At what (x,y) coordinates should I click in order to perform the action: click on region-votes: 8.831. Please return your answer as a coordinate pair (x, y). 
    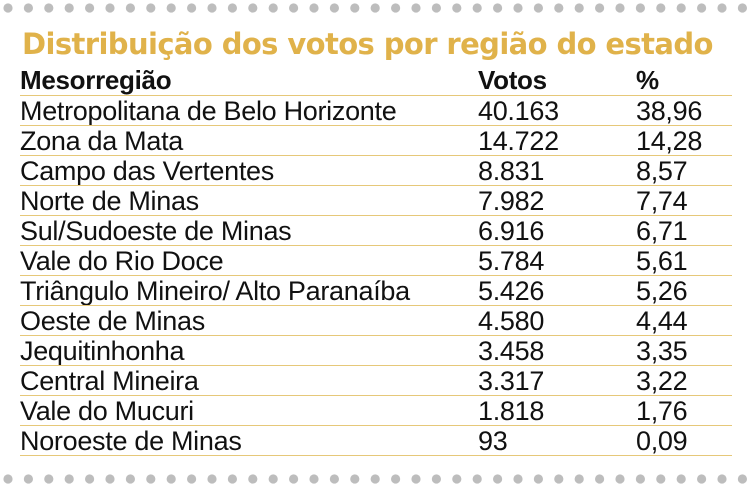
    Looking at the image, I should click on (511, 171).